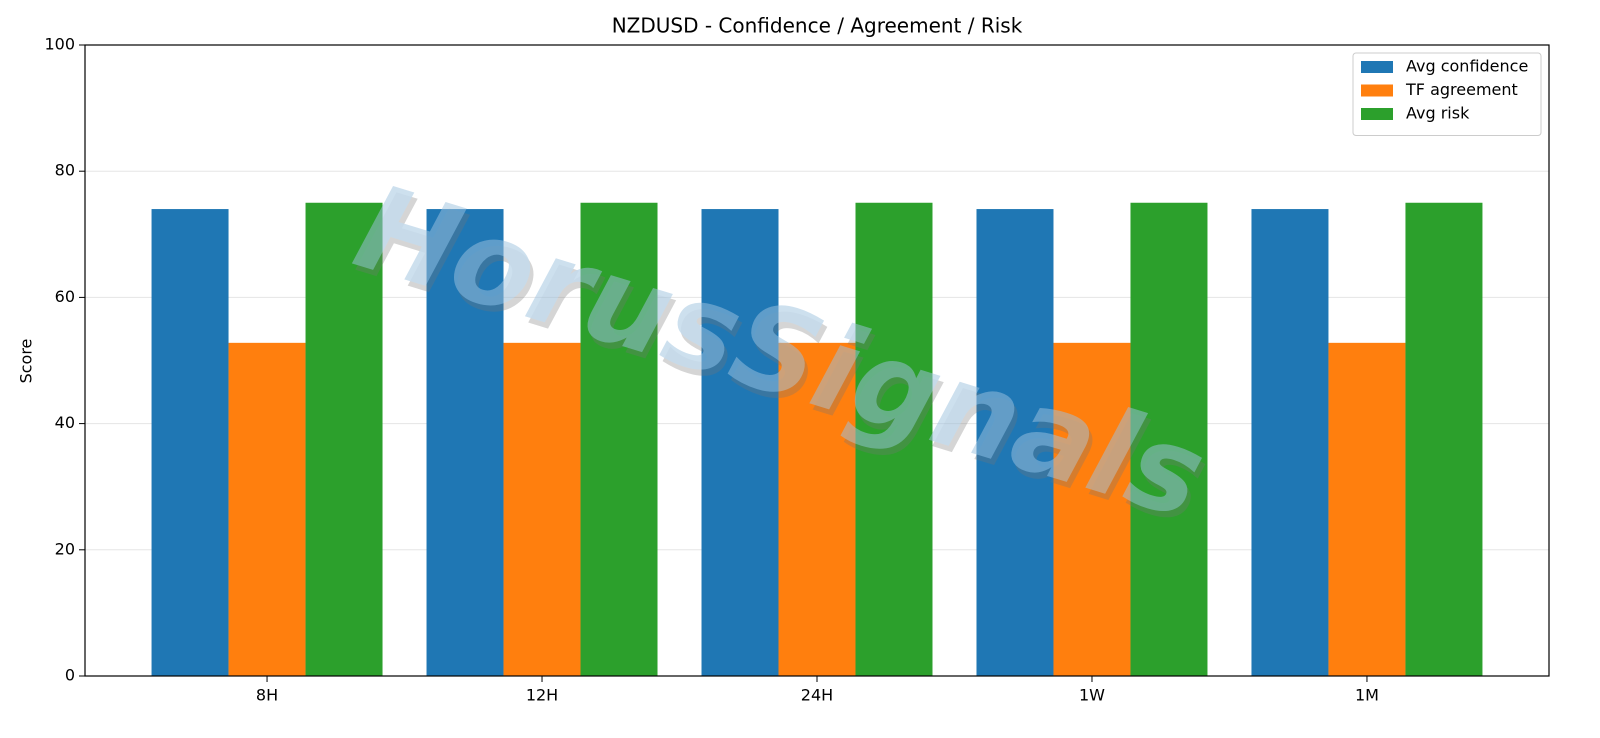 Image resolution: width=1600 pixels, height=738 pixels. I want to click on legend-label: TF agreement, so click(1461, 89).